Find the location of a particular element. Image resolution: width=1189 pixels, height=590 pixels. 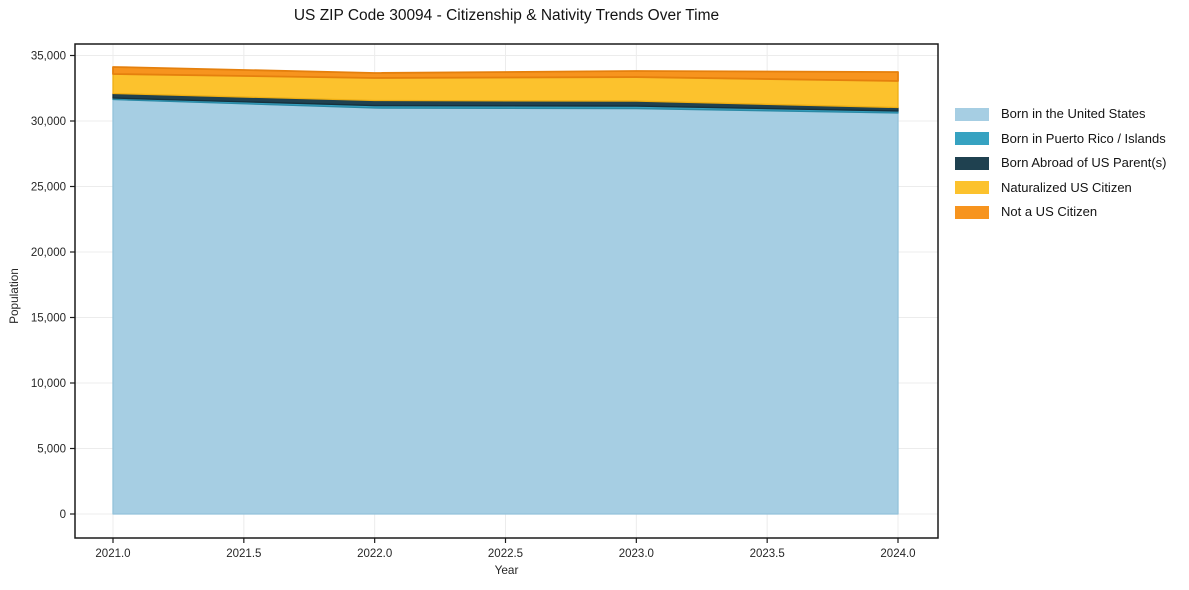

legend-label: Born in Puerto Rico / Islands is located at coordinates (1083, 138).